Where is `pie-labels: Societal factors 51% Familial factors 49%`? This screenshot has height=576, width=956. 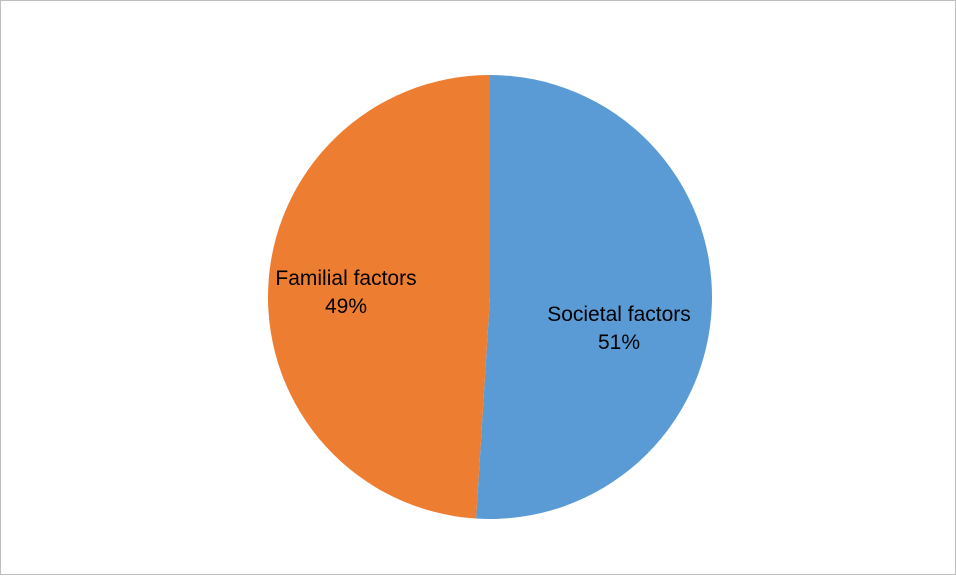 pie-labels: Societal factors 51% Familial factors 49% is located at coordinates (482, 310).